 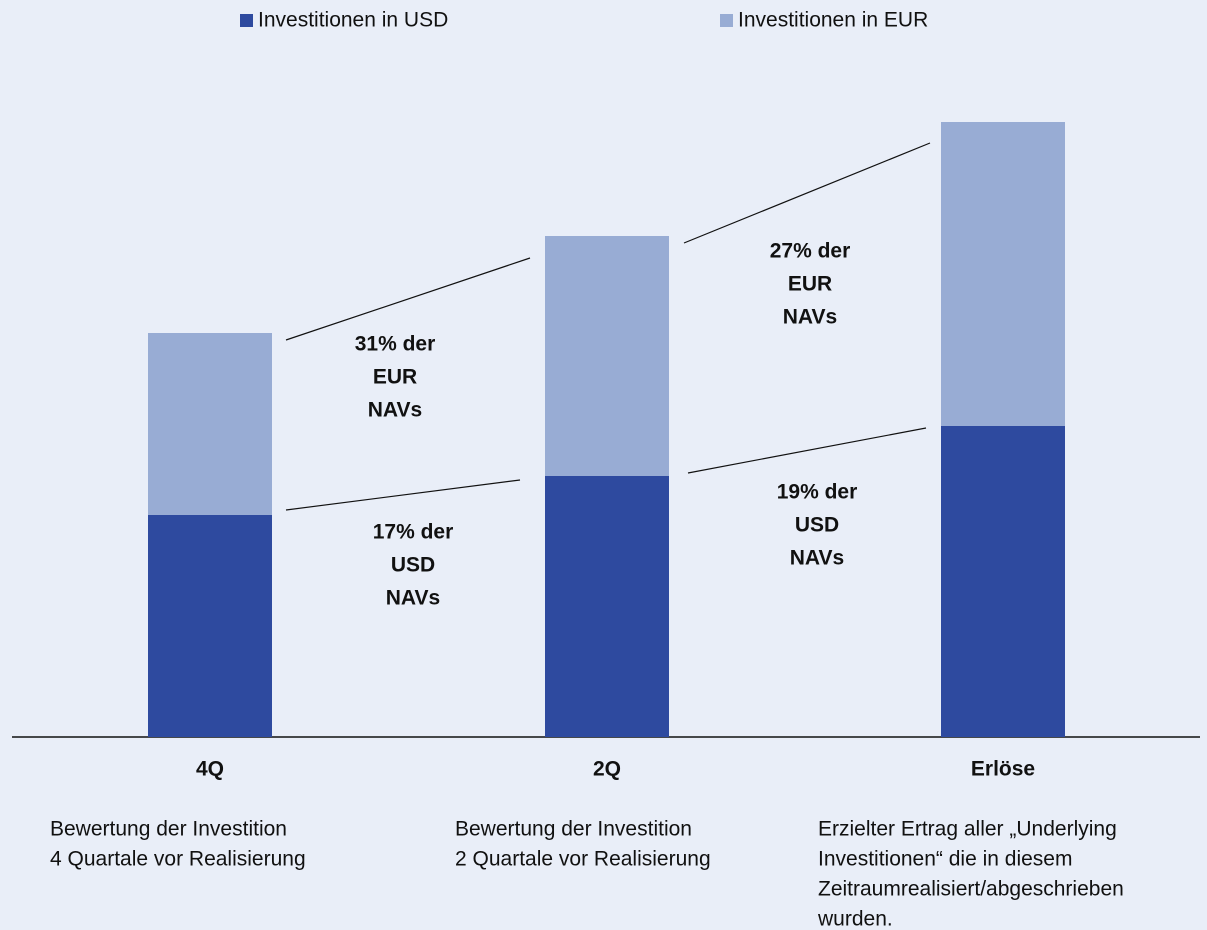 I want to click on category-description: Investitionen“ die in diesem, so click(x=945, y=859).